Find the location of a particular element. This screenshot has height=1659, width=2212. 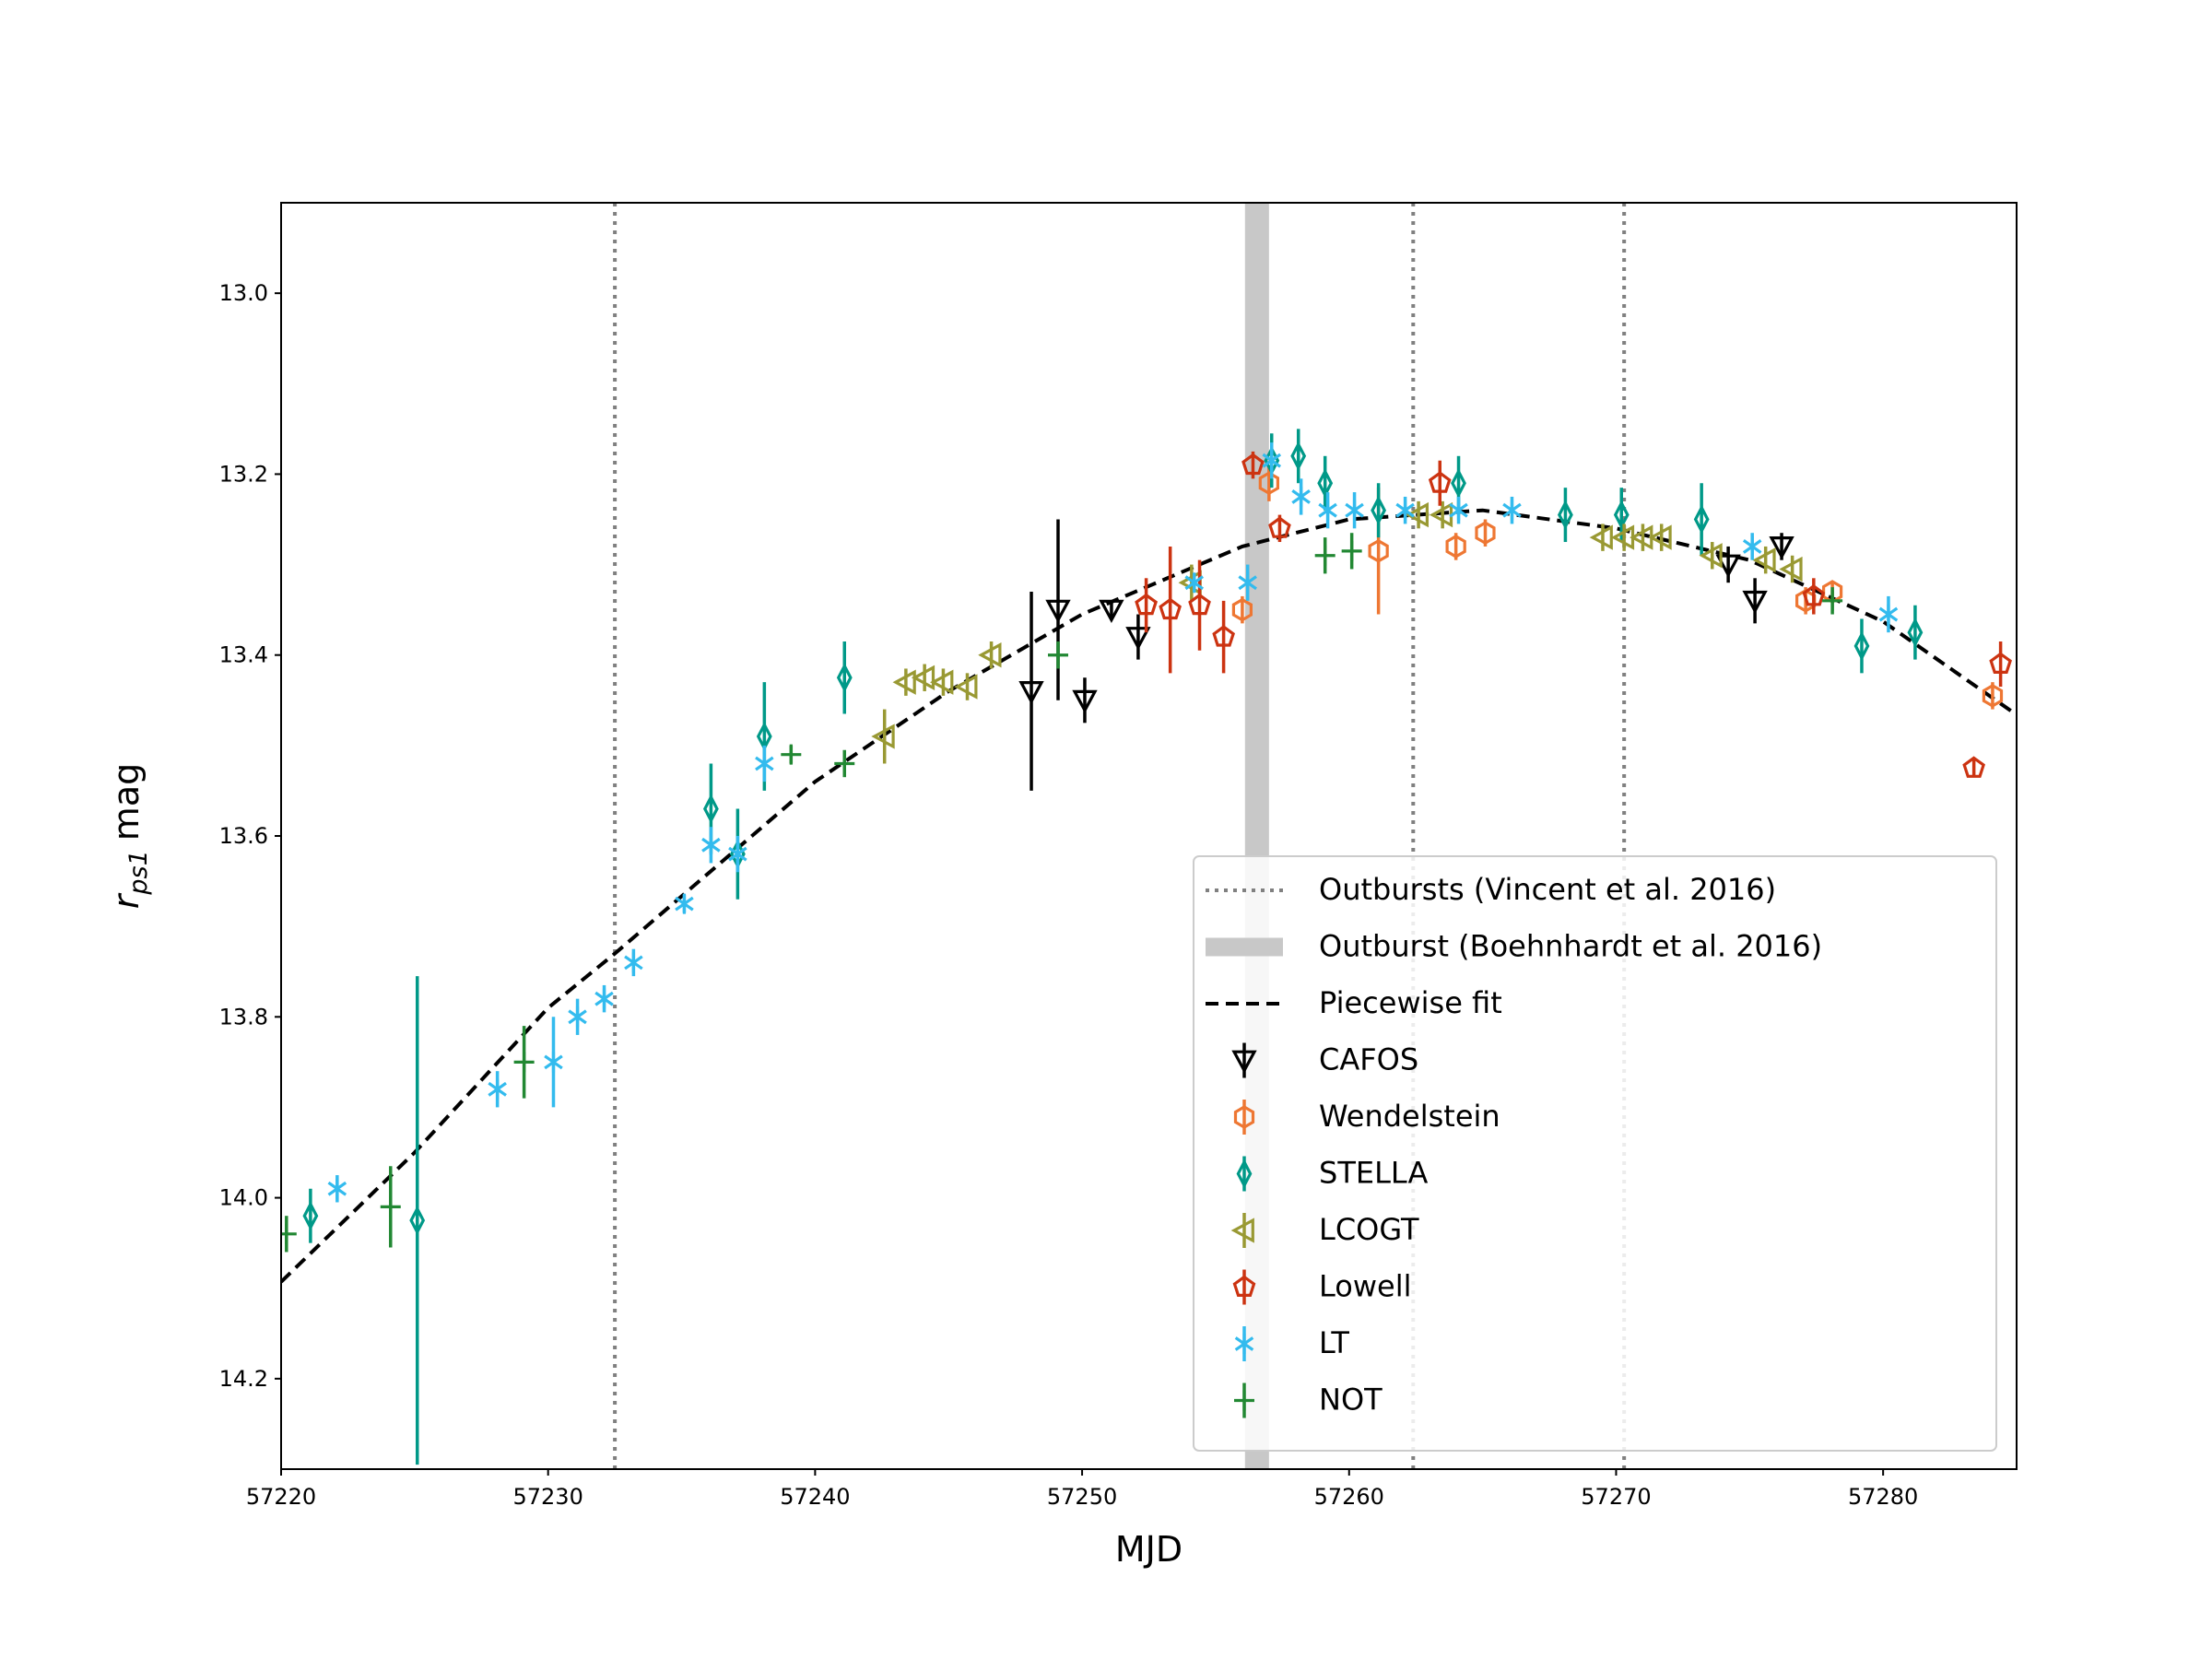

legend-label: LT is located at coordinates (1334, 1342).